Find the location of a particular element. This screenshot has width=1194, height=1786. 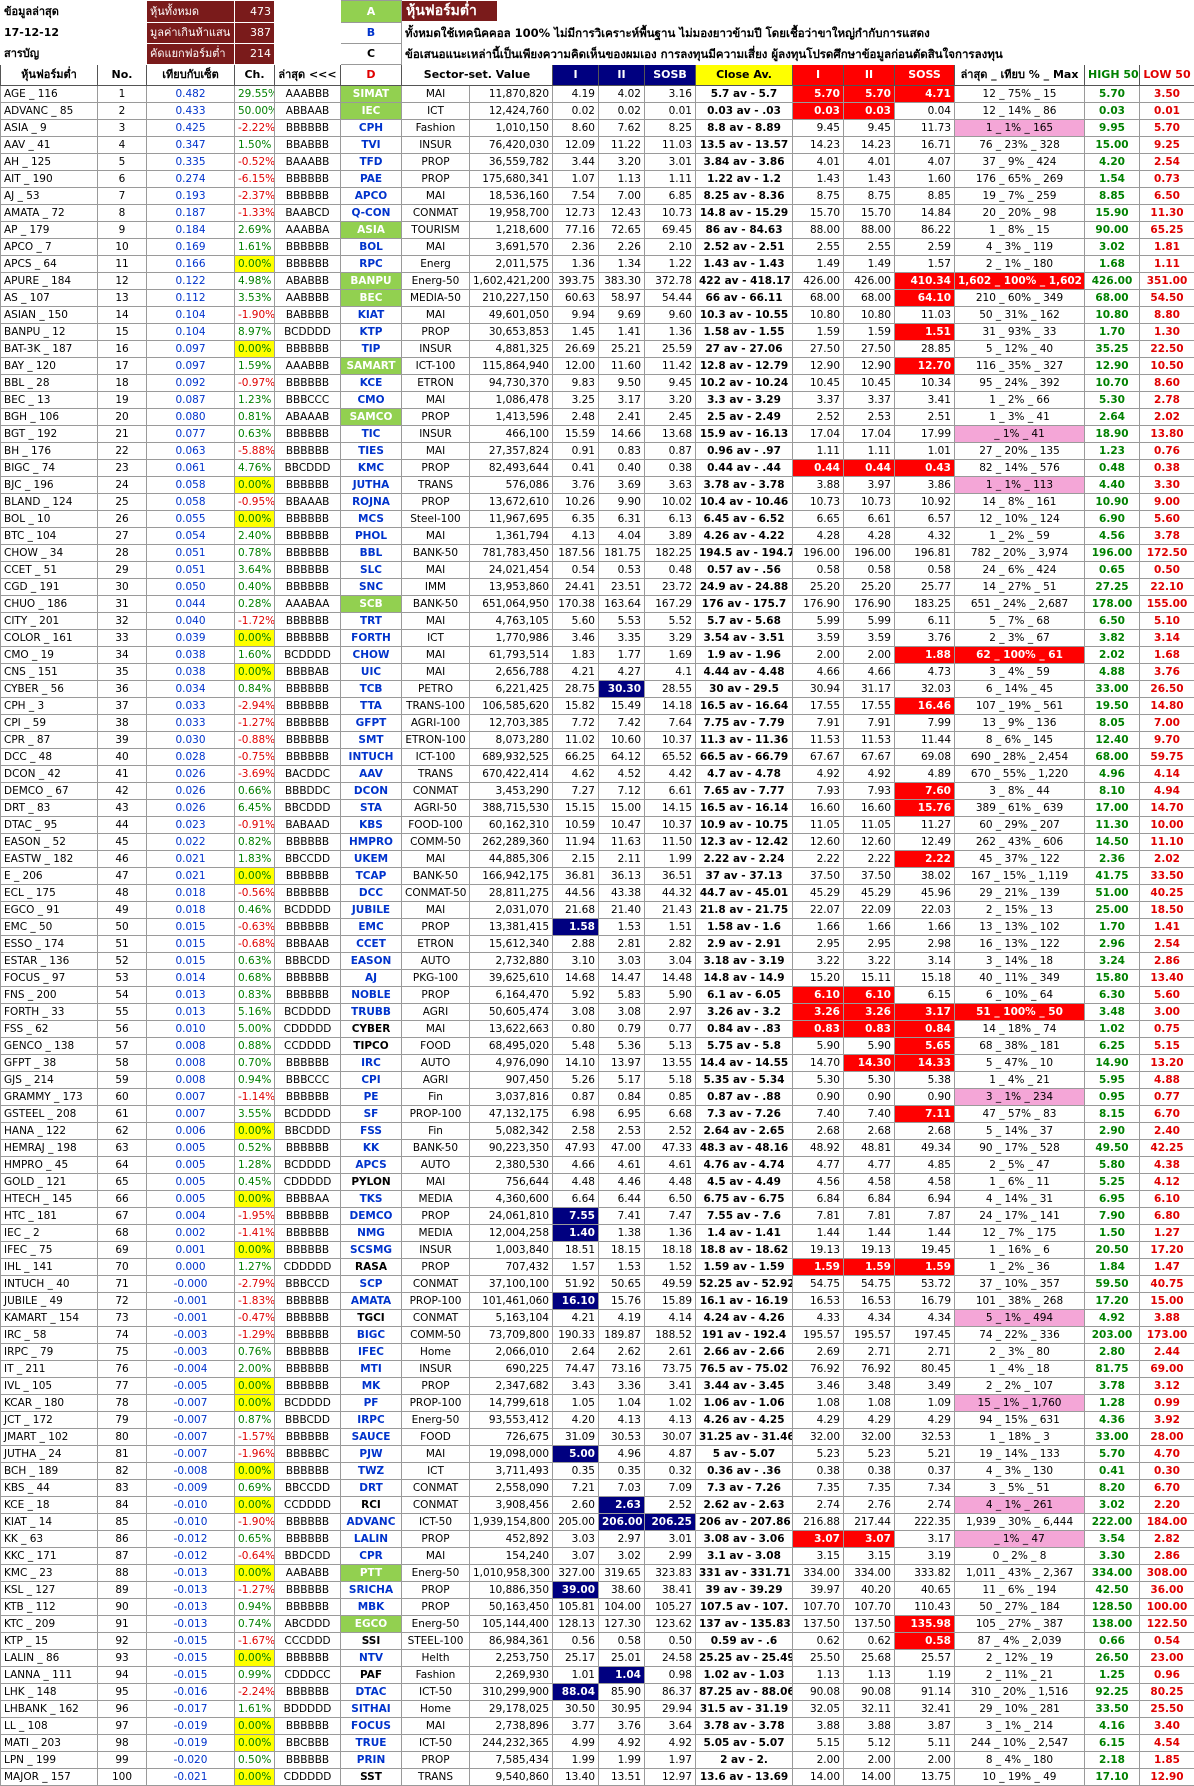

sell-2: 4.29 is located at coordinates (869, 1420).